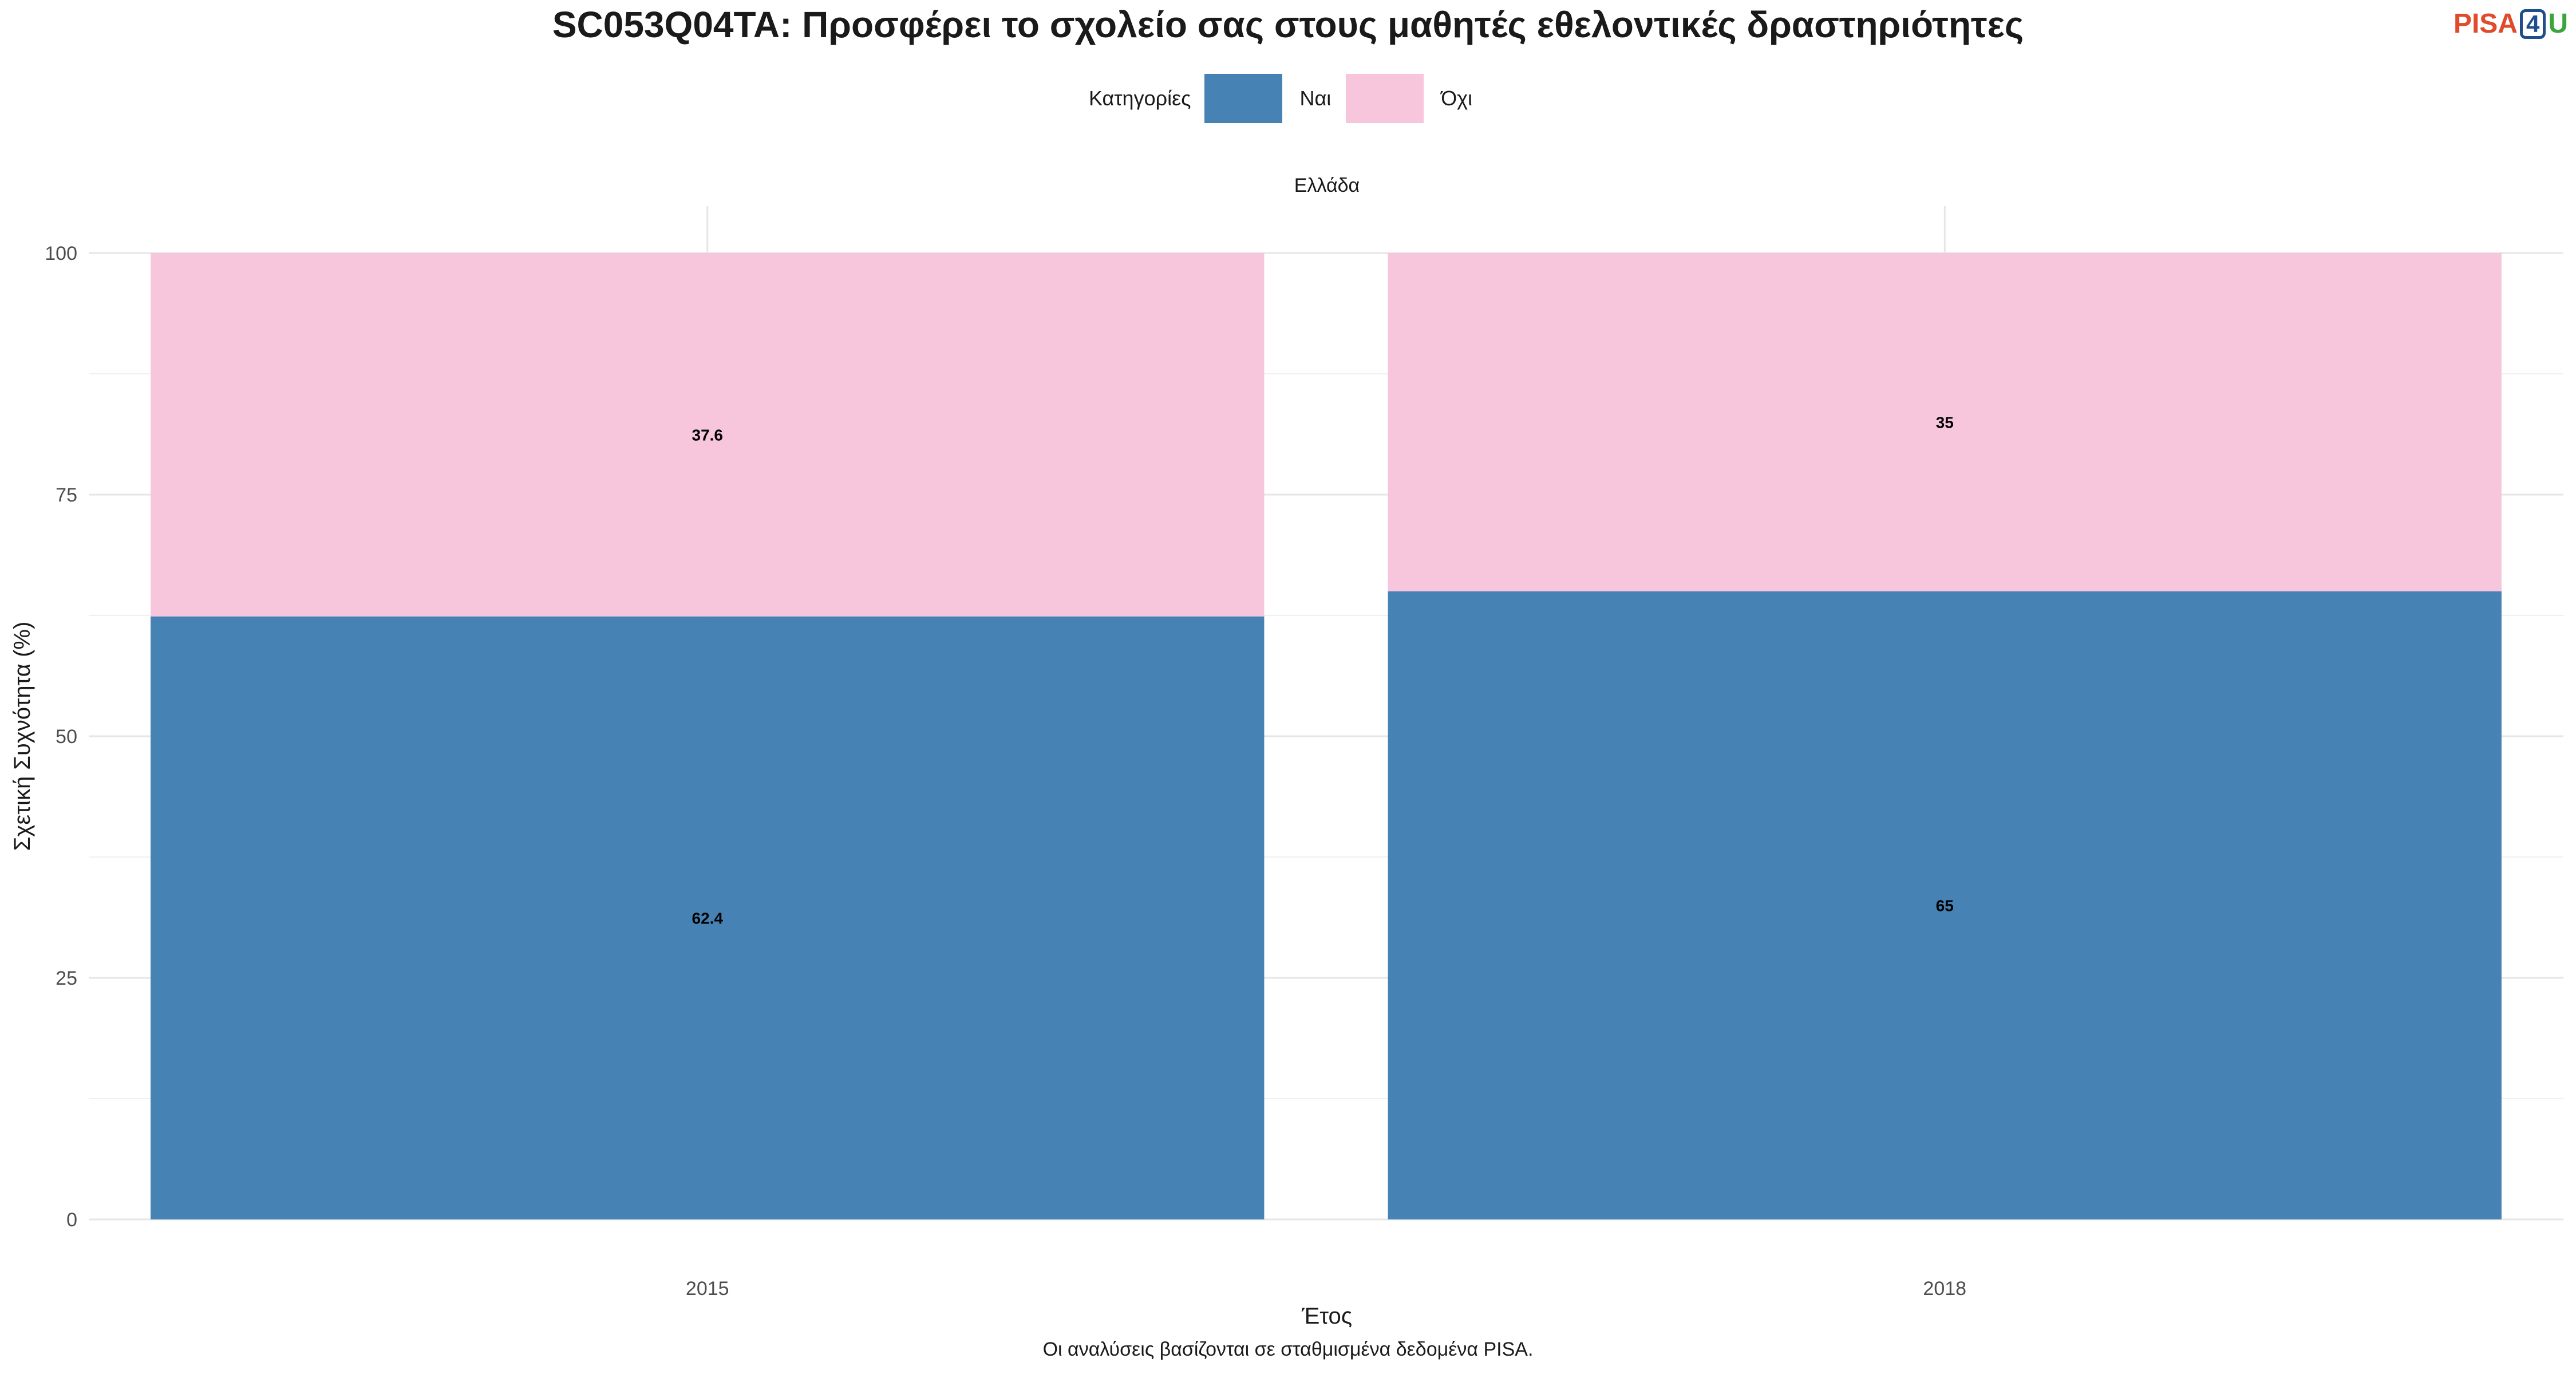 The width and height of the screenshot is (2576, 1374). Describe the element at coordinates (22, 737) in the screenshot. I see `y-axis-title: Σχετική Συχνότητα (%)` at that location.